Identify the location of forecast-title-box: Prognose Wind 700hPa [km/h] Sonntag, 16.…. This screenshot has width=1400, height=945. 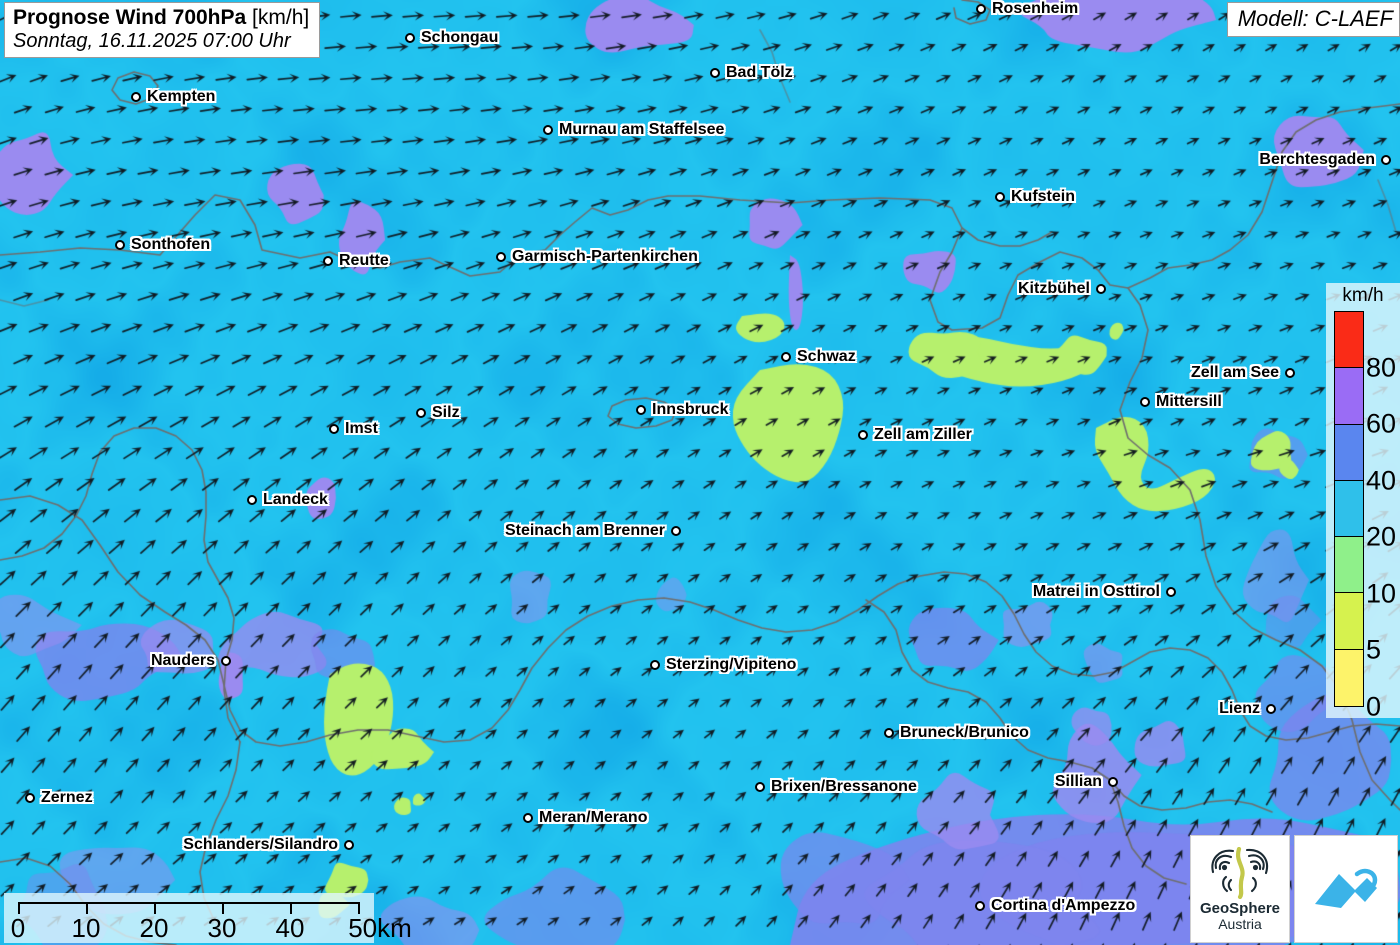
(162, 30).